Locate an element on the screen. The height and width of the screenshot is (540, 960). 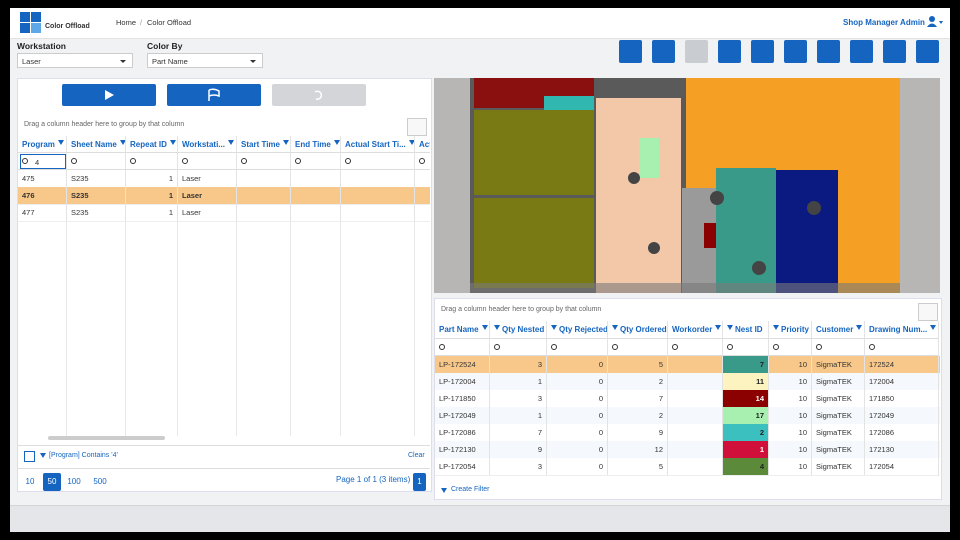
create-filter: Create Filter is located at coordinates (470, 489).